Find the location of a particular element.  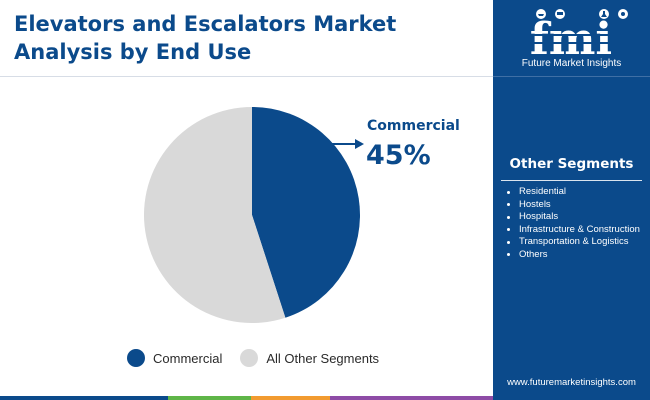

chemistry-icon is located at coordinates (604, 14).